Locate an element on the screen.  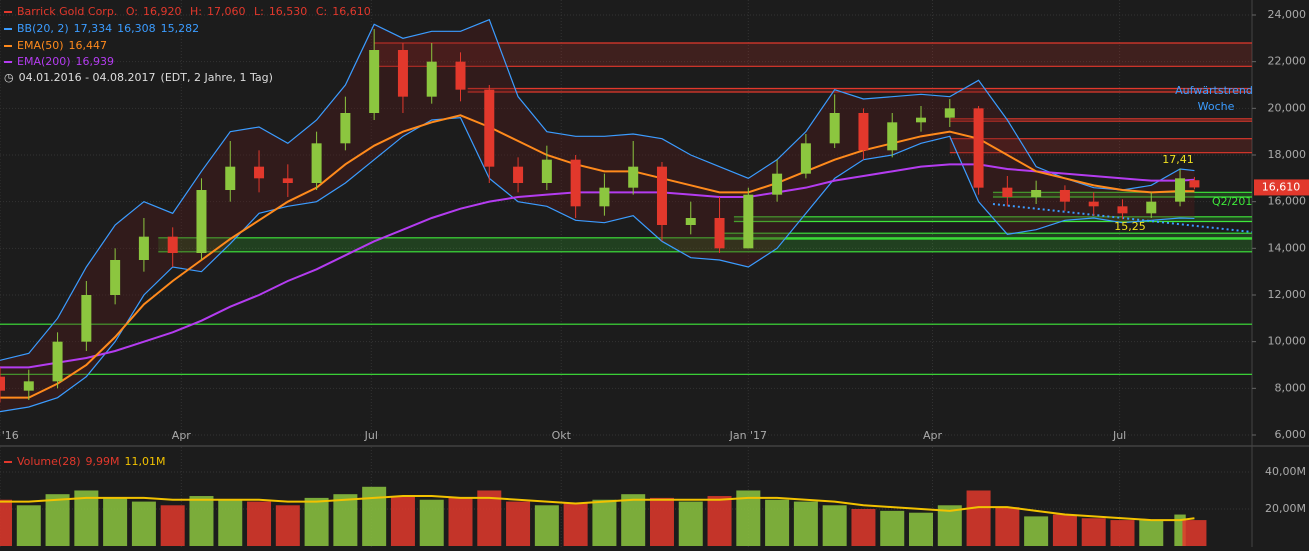
y-tick-label: 12,000 is located at coordinates (1287, 294).